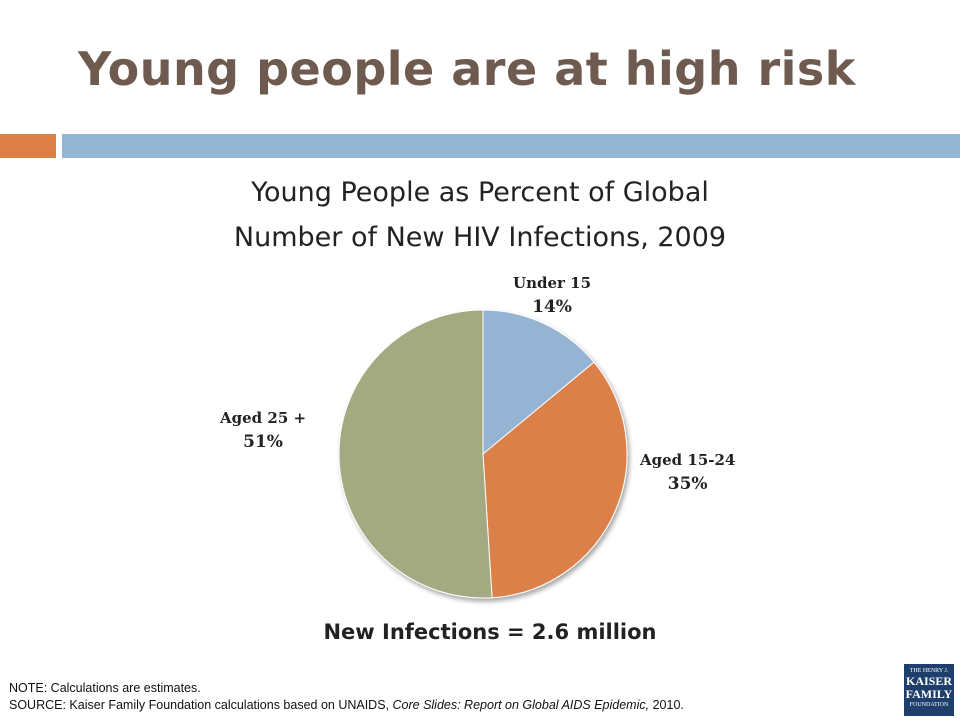 The image size is (960, 720). What do you see at coordinates (263, 442) in the screenshot?
I see `slice-percent: 51%` at bounding box center [263, 442].